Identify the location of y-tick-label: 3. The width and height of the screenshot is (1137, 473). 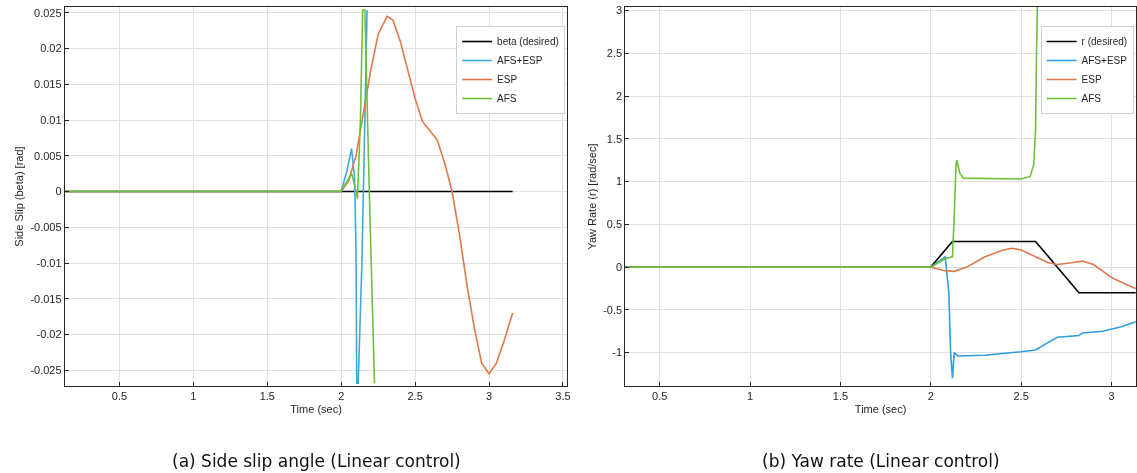
(619, 10).